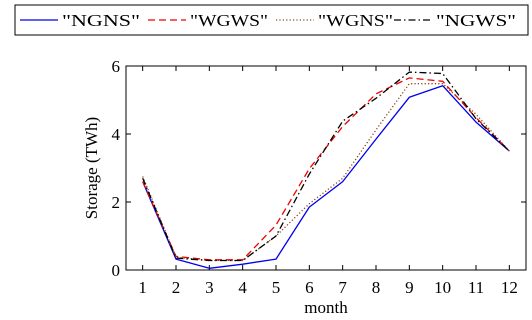 Image resolution: width=532 pixels, height=320 pixels. Describe the element at coordinates (476, 287) in the screenshot. I see `x-tick-label: 11` at that location.